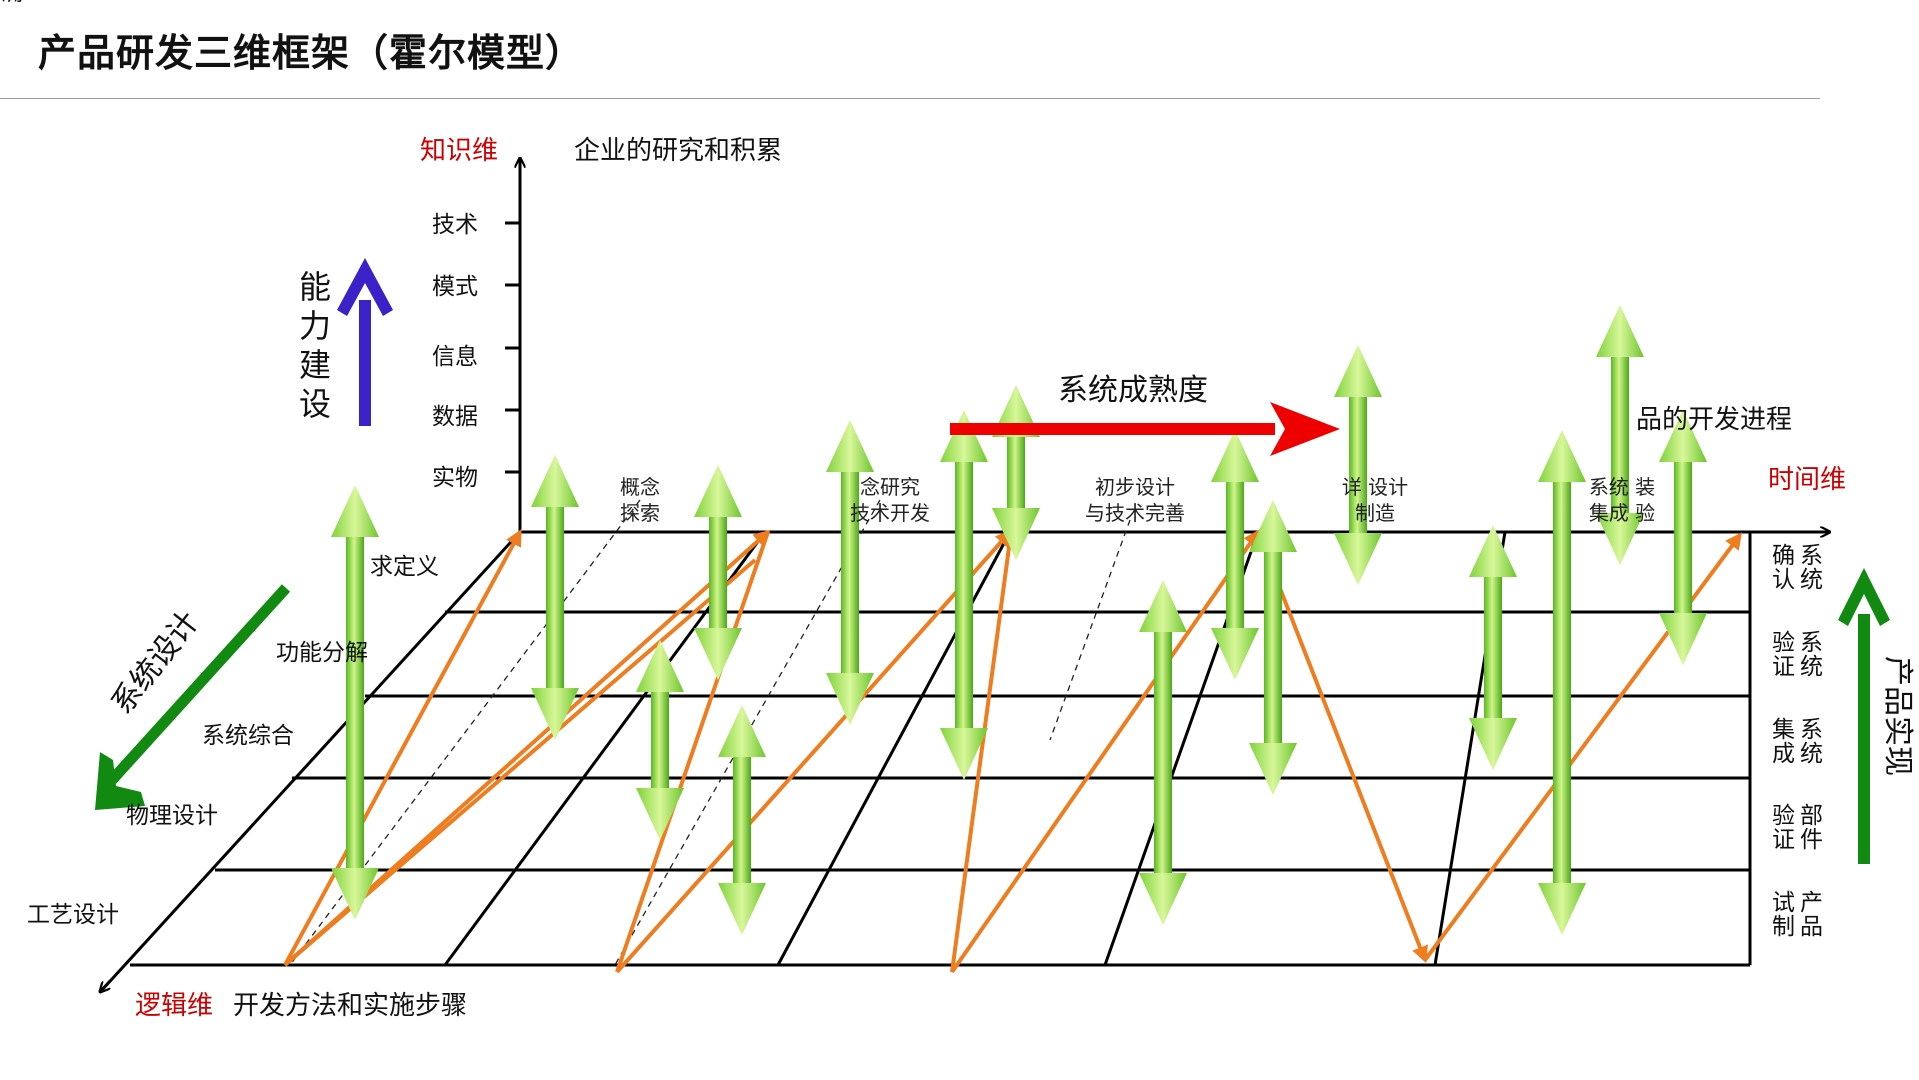 The height and width of the screenshot is (1080, 1919). Describe the element at coordinates (459, 151) in the screenshot. I see `knowledge-axis-name: 知识维` at that location.